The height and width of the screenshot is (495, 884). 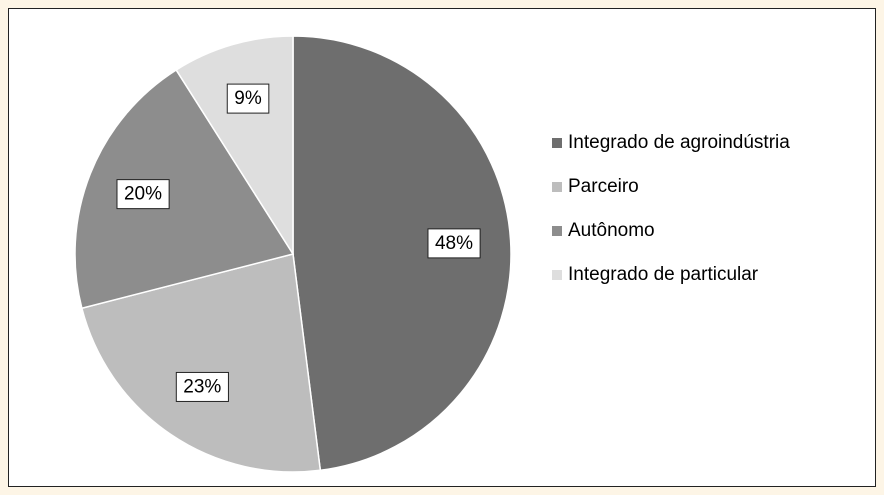 I want to click on data-label: 20%, so click(x=143, y=194).